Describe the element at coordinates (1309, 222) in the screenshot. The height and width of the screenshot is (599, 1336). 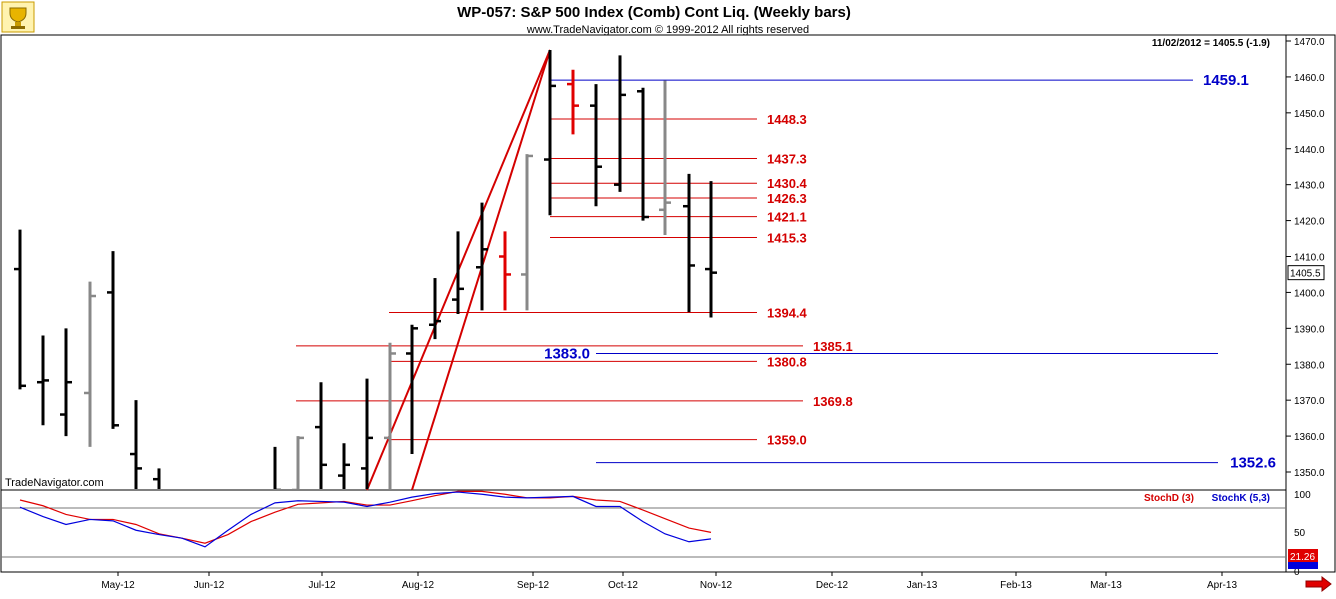
I see `price-tick-label: 1420.0` at that location.